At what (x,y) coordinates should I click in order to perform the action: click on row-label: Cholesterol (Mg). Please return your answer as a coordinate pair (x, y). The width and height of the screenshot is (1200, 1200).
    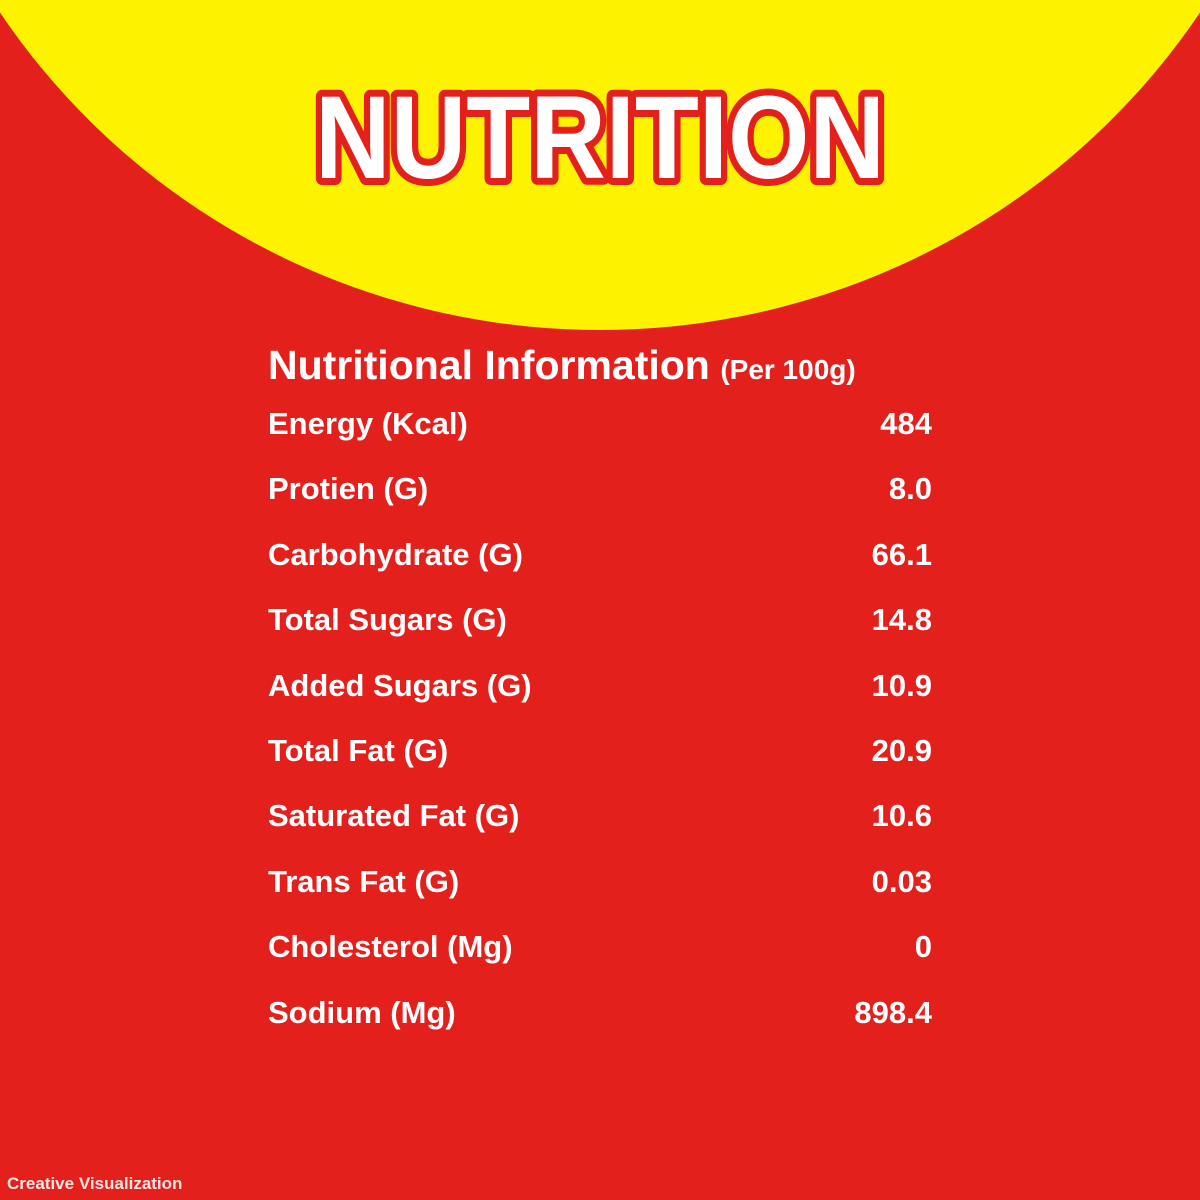
    Looking at the image, I should click on (390, 947).